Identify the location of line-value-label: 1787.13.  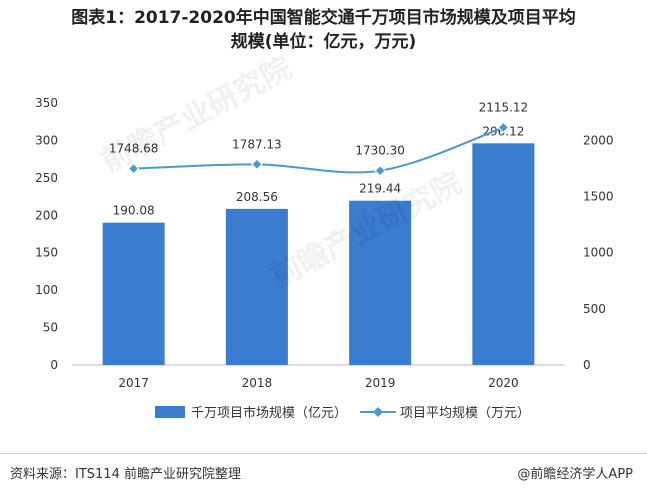
(257, 144).